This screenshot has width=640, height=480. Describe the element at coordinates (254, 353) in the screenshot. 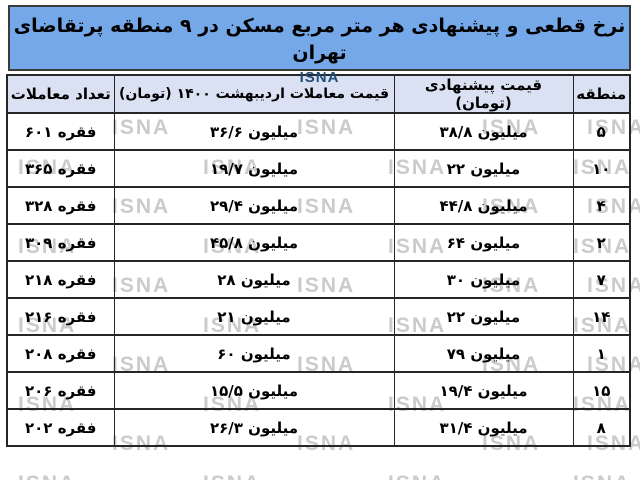

I see `cell-deal-price: ۶۰ میلیون` at that location.